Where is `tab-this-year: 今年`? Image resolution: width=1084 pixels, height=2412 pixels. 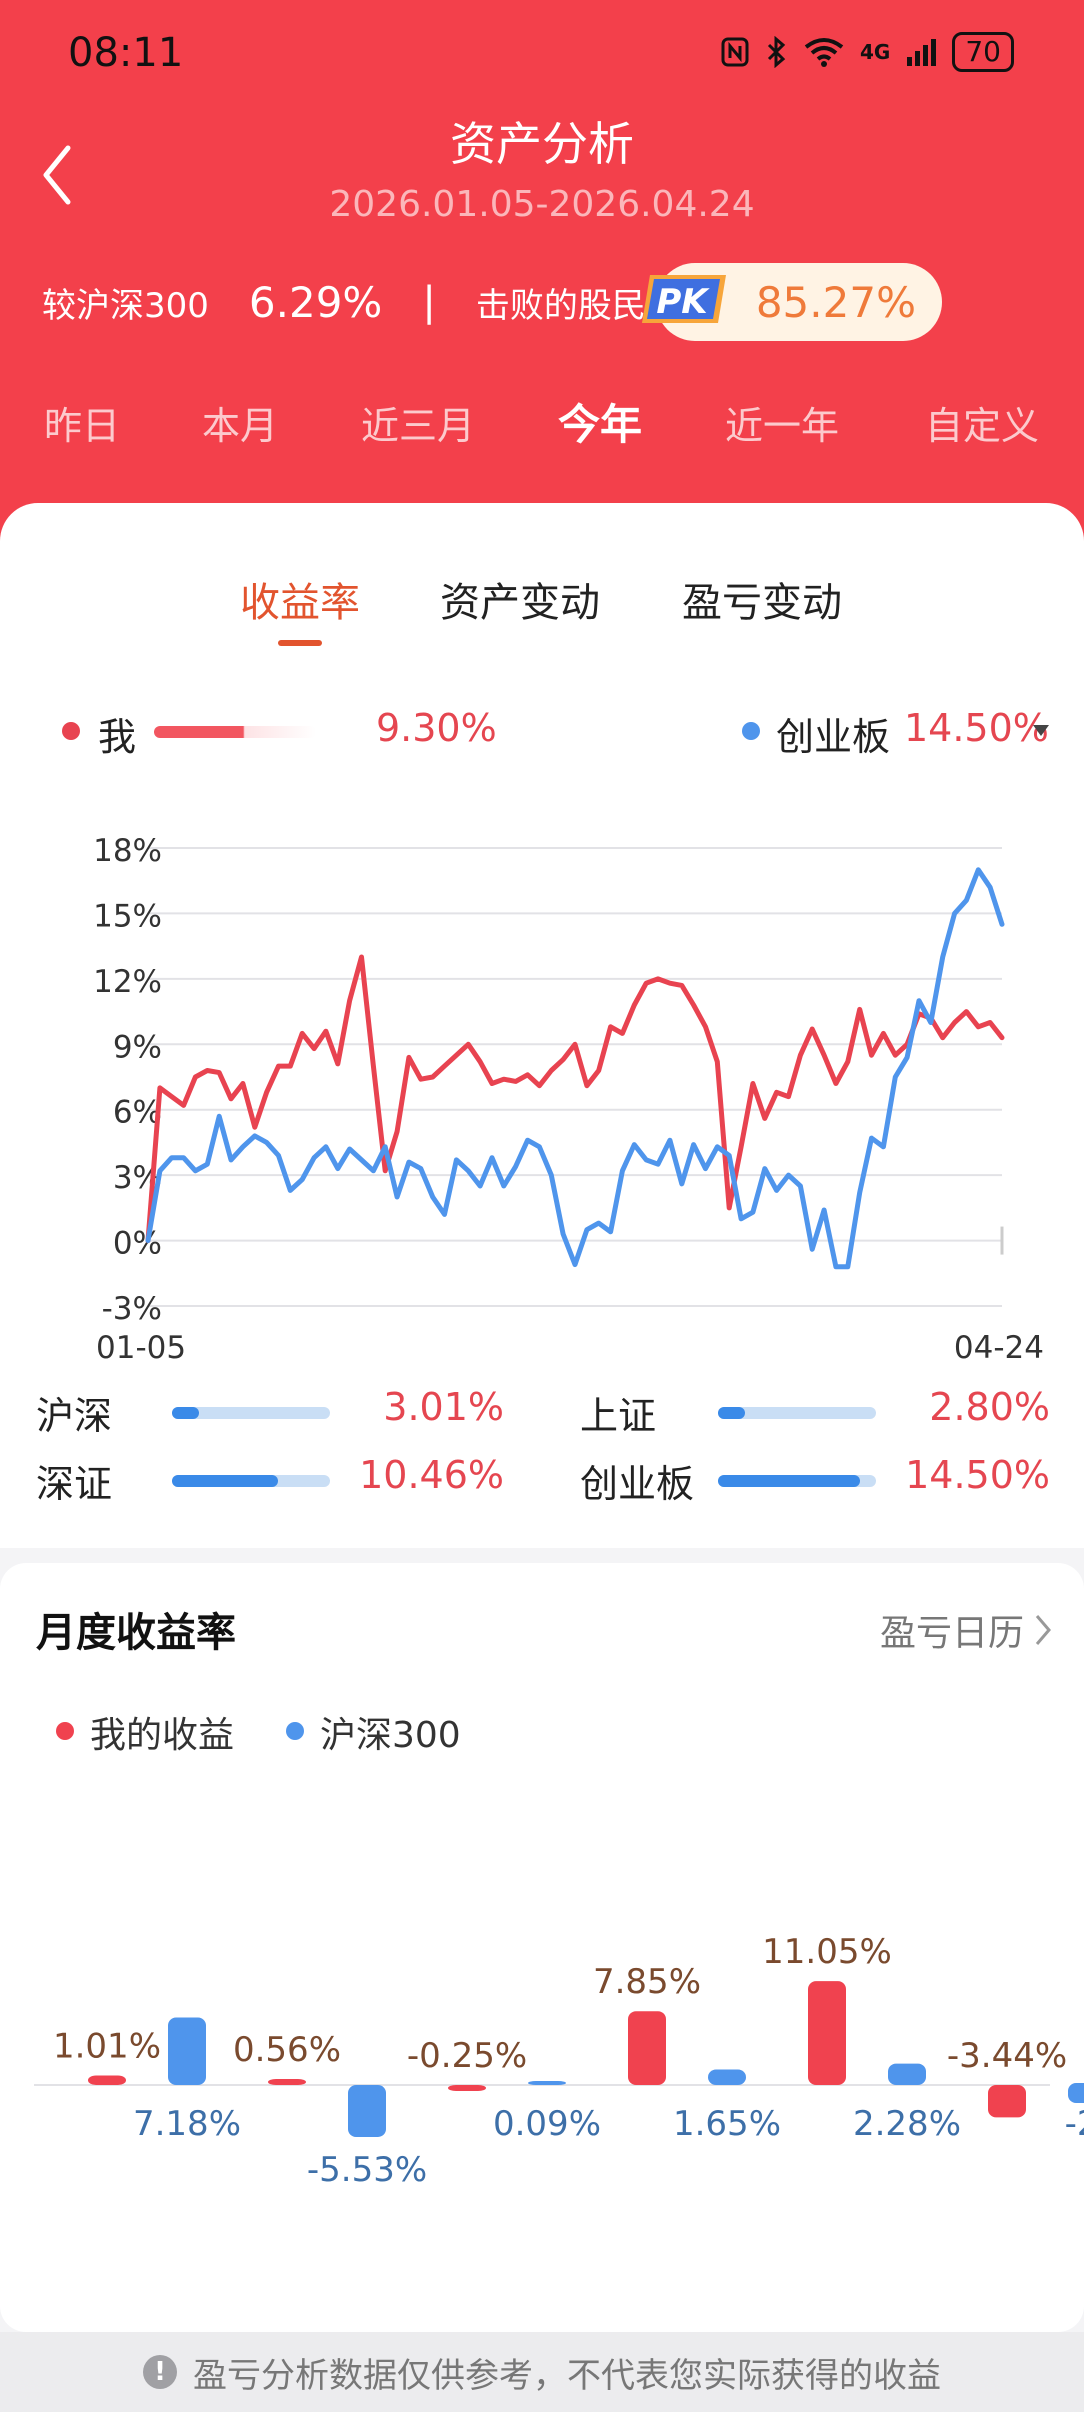 tab-this-year: 今年 is located at coordinates (600, 424).